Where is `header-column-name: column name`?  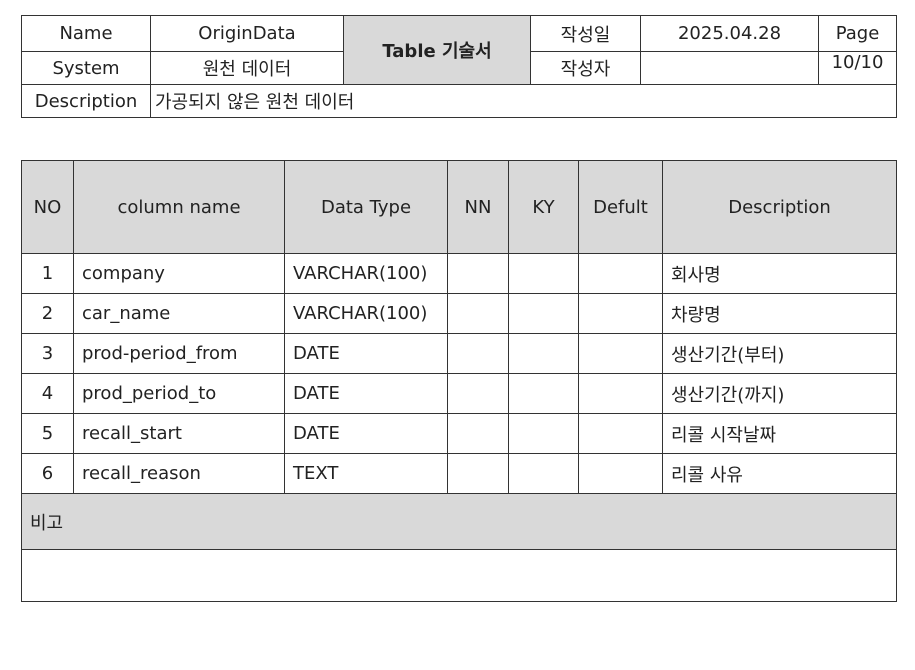
header-column-name: column name is located at coordinates (179, 207).